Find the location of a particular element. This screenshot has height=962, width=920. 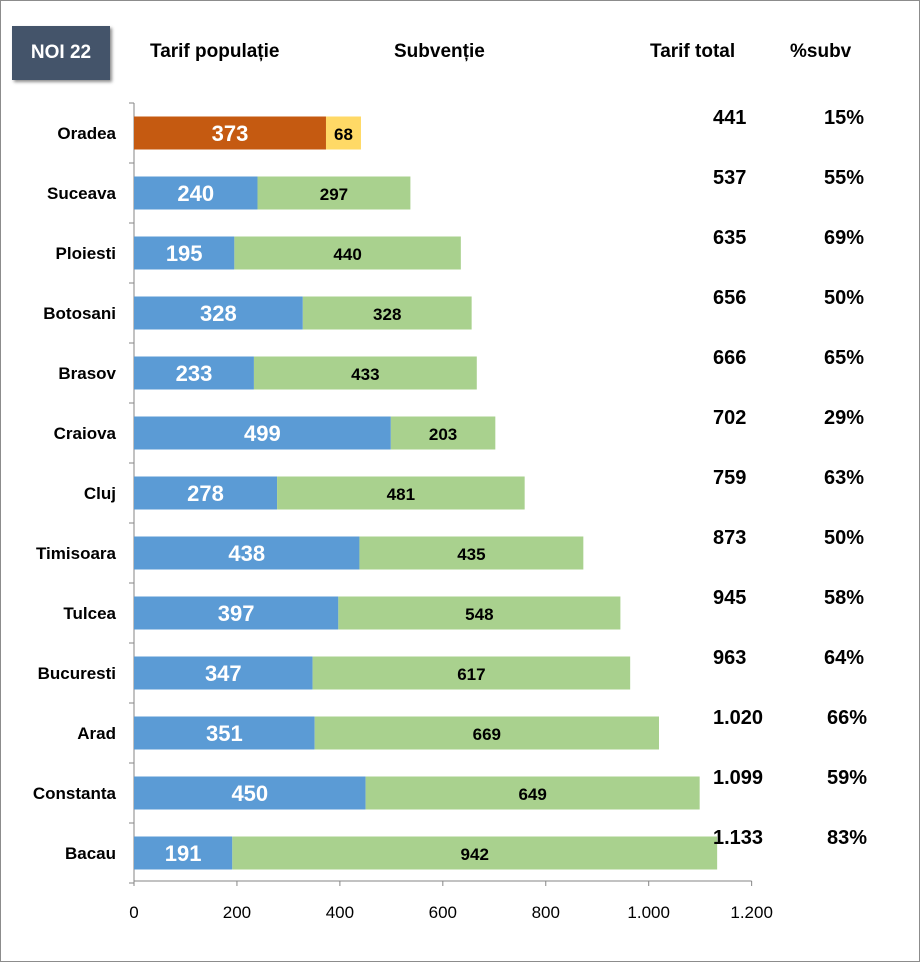

bar-label-populatie: 191 is located at coordinates (183, 853).